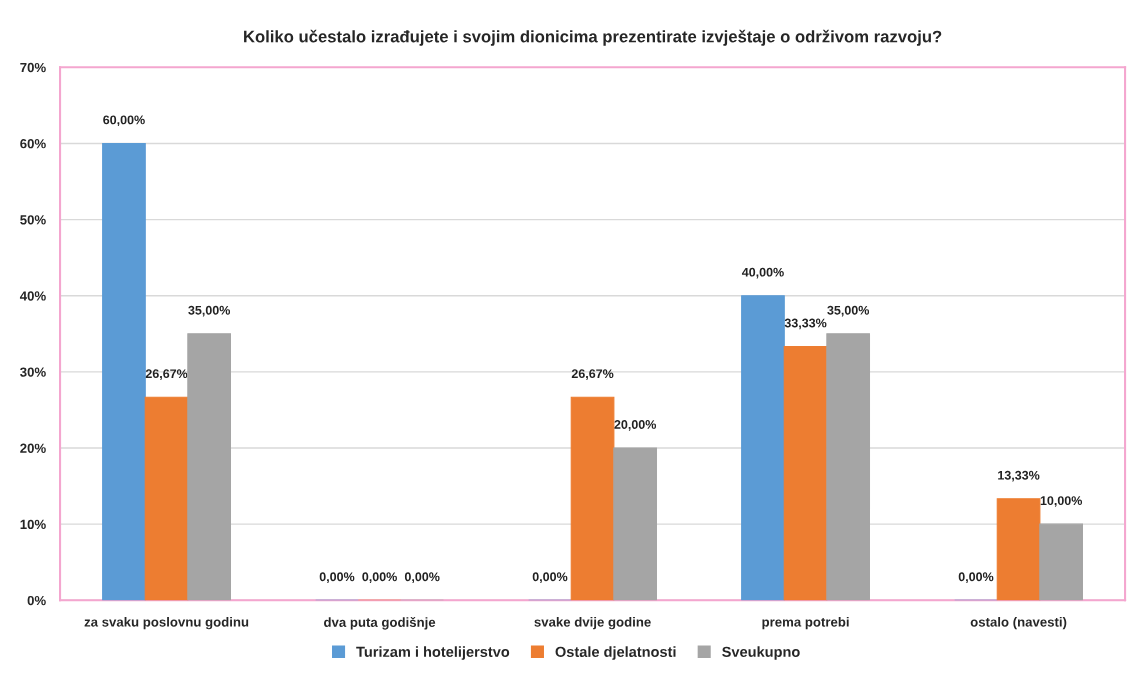 The width and height of the screenshot is (1133, 673). What do you see at coordinates (593, 37) in the screenshot?
I see `chart-title: Koliko učestalo izrađujete i svojim dionicima prezentirate izvještaje o održivom razvoju?` at bounding box center [593, 37].